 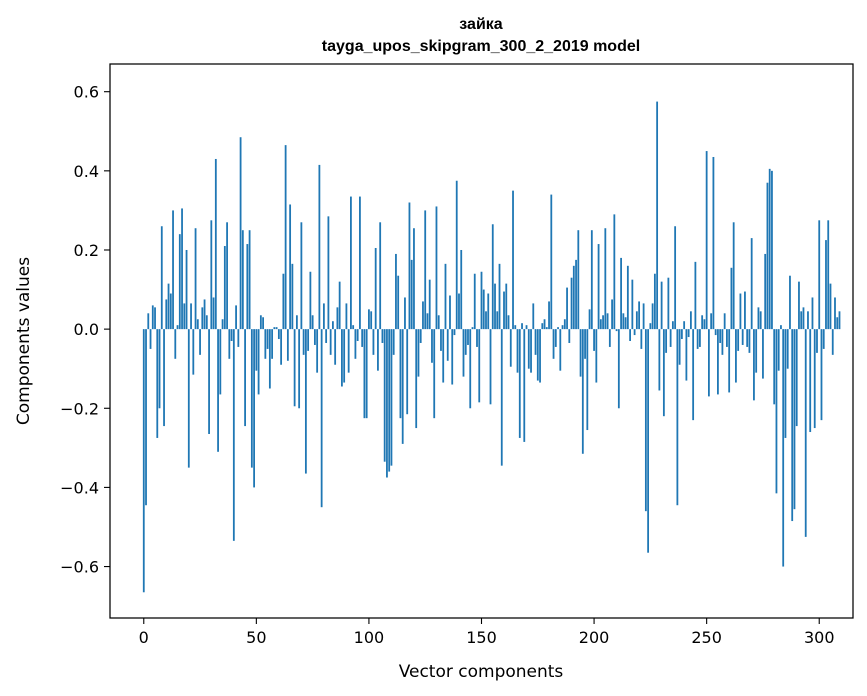 I want to click on x-axis-ticks: 0 50 100 150 200 250 300, so click(x=487, y=632).